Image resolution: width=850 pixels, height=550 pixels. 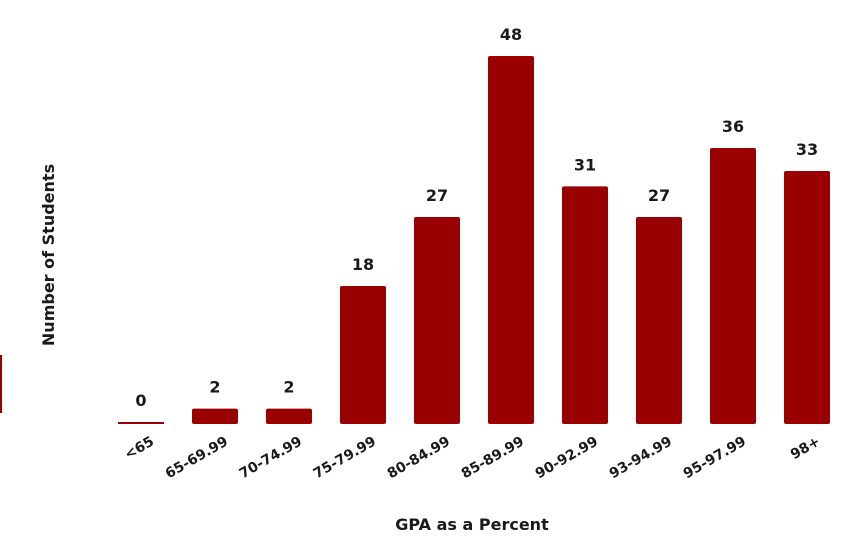 What do you see at coordinates (139, 448) in the screenshot?
I see `x-tick-label-0: <65` at bounding box center [139, 448].